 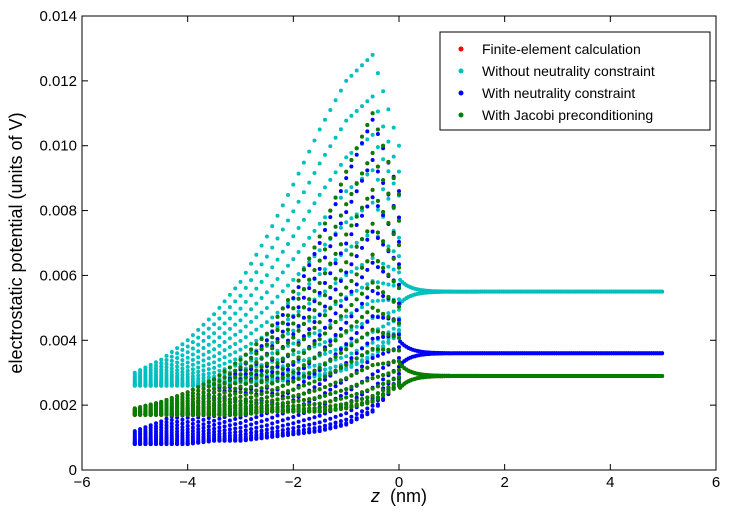 What do you see at coordinates (568, 71) in the screenshot?
I see `legend-entry: Without neutrality constraint` at bounding box center [568, 71].